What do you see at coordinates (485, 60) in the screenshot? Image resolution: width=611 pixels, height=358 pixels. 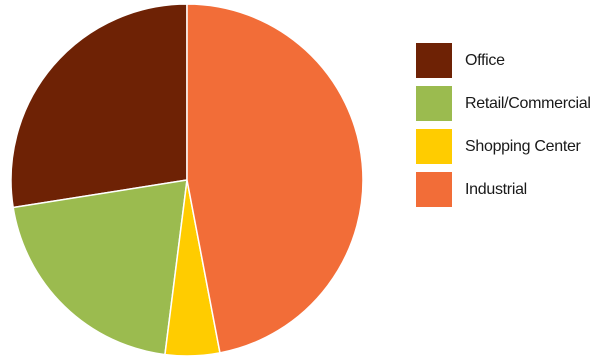 I see `legend-label-office: Office` at bounding box center [485, 60].